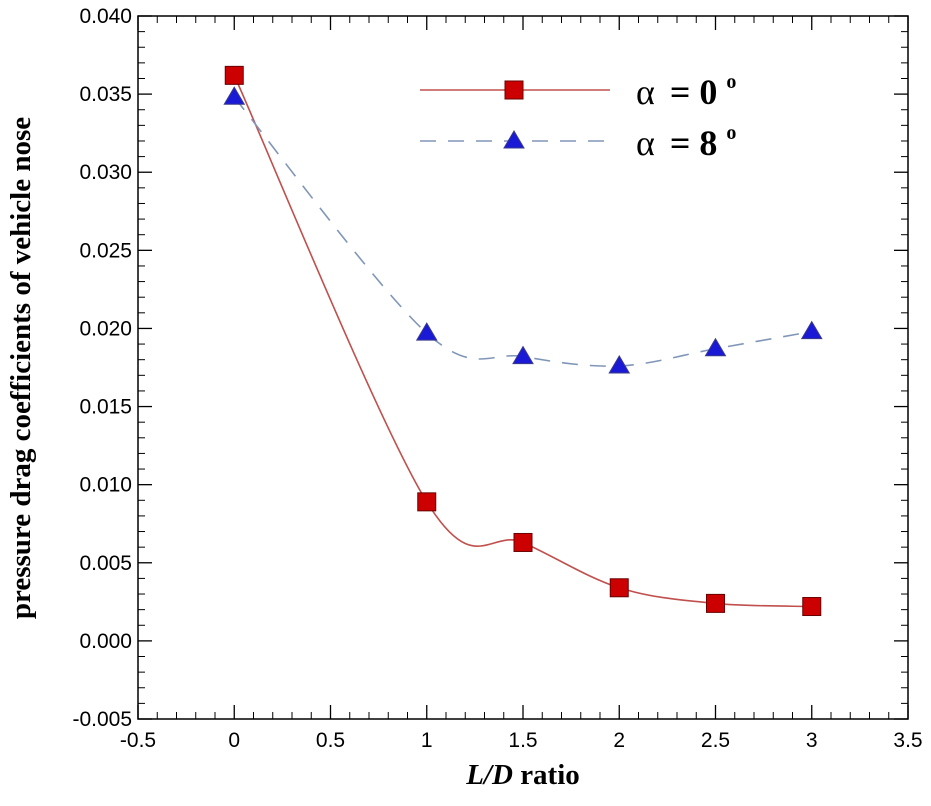  I want to click on y-tick-label: 0.015, so click(105, 407).